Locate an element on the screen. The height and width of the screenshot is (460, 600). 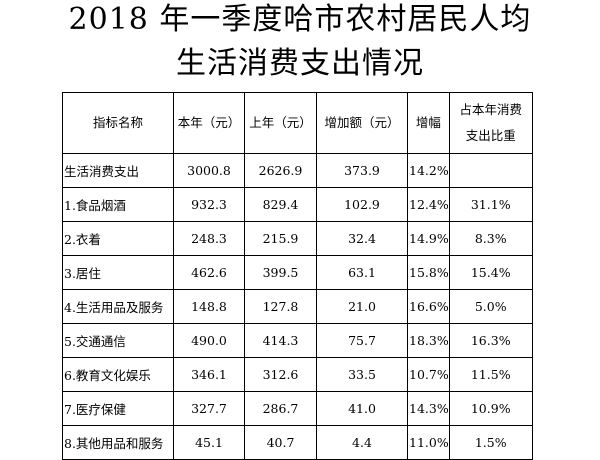
cell-growth: 18.3% is located at coordinates (428, 340).